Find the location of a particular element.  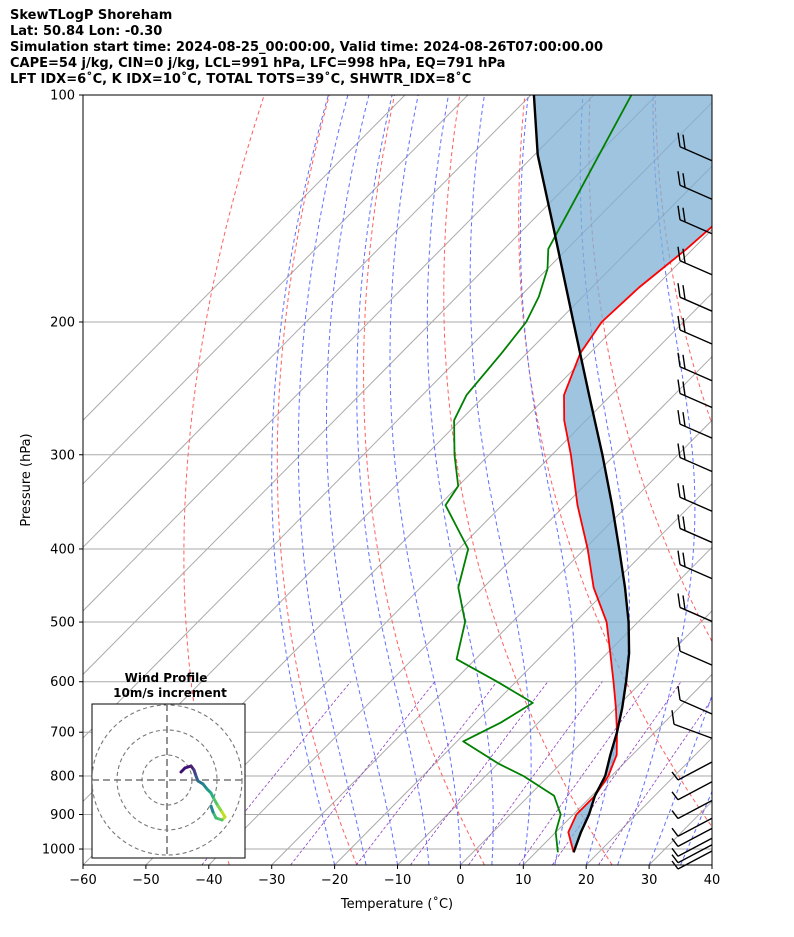

y-tick-label: 300 is located at coordinates (62, 455).